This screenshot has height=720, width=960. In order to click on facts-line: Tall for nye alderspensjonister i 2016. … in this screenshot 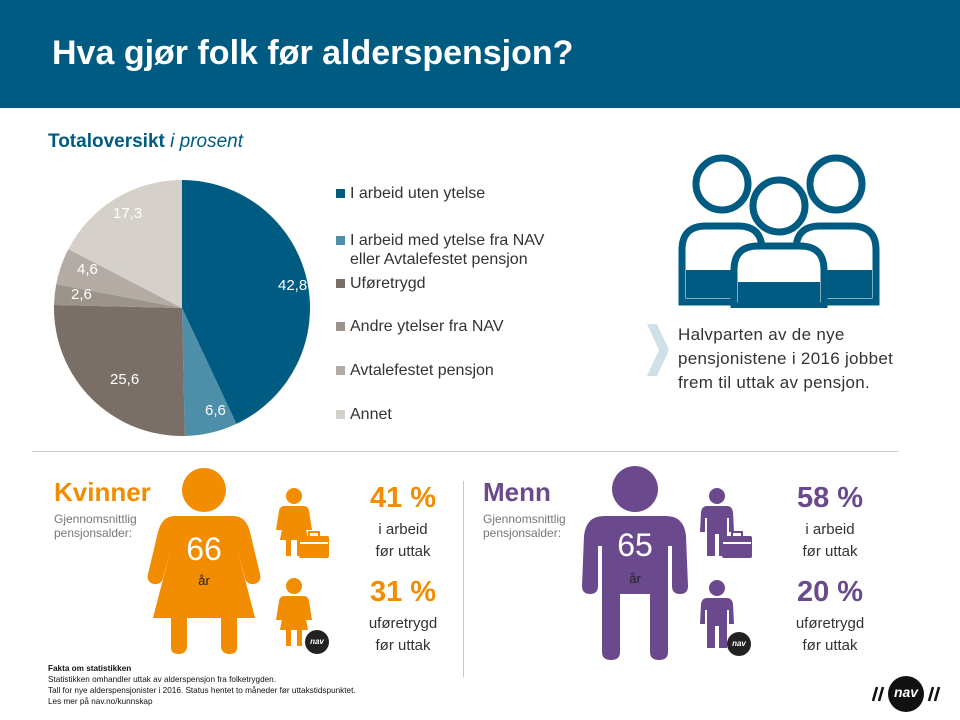, I will do `click(202, 690)`.